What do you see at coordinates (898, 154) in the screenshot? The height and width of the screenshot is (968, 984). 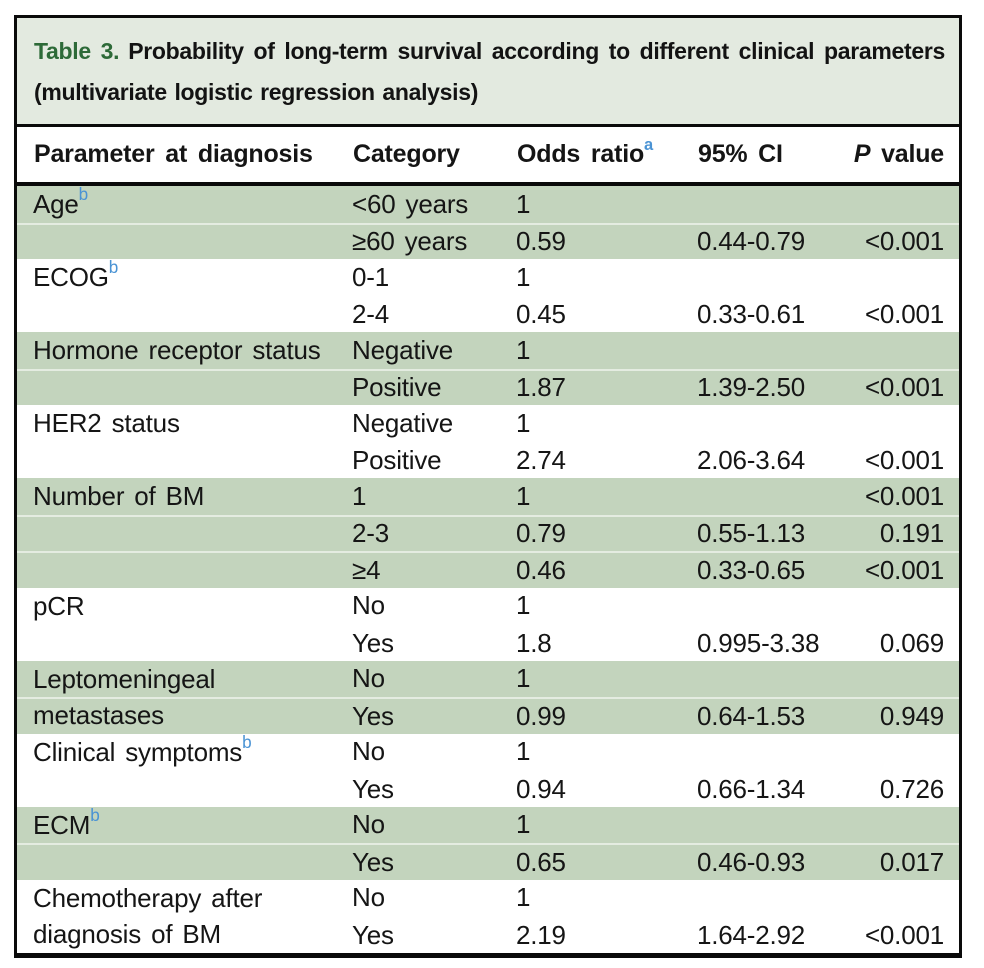 I see `col-header-p-value: P value` at bounding box center [898, 154].